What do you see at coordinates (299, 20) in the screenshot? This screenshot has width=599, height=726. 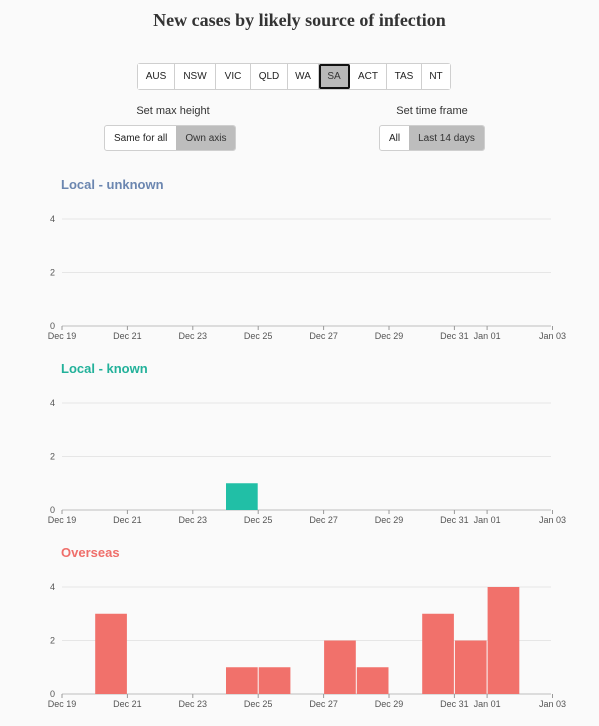 I see `page-title: New cases by likely source of infection` at bounding box center [299, 20].